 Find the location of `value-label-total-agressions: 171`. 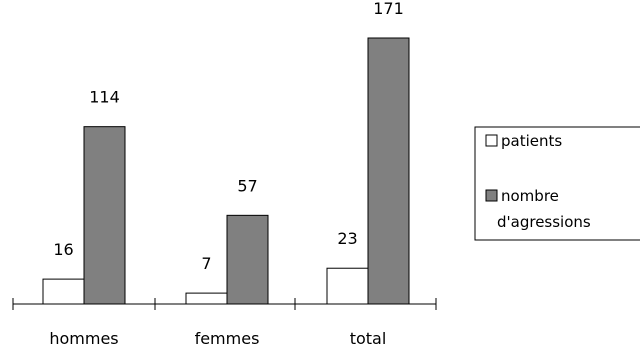

value-label-total-agressions: 171 is located at coordinates (388, 9).